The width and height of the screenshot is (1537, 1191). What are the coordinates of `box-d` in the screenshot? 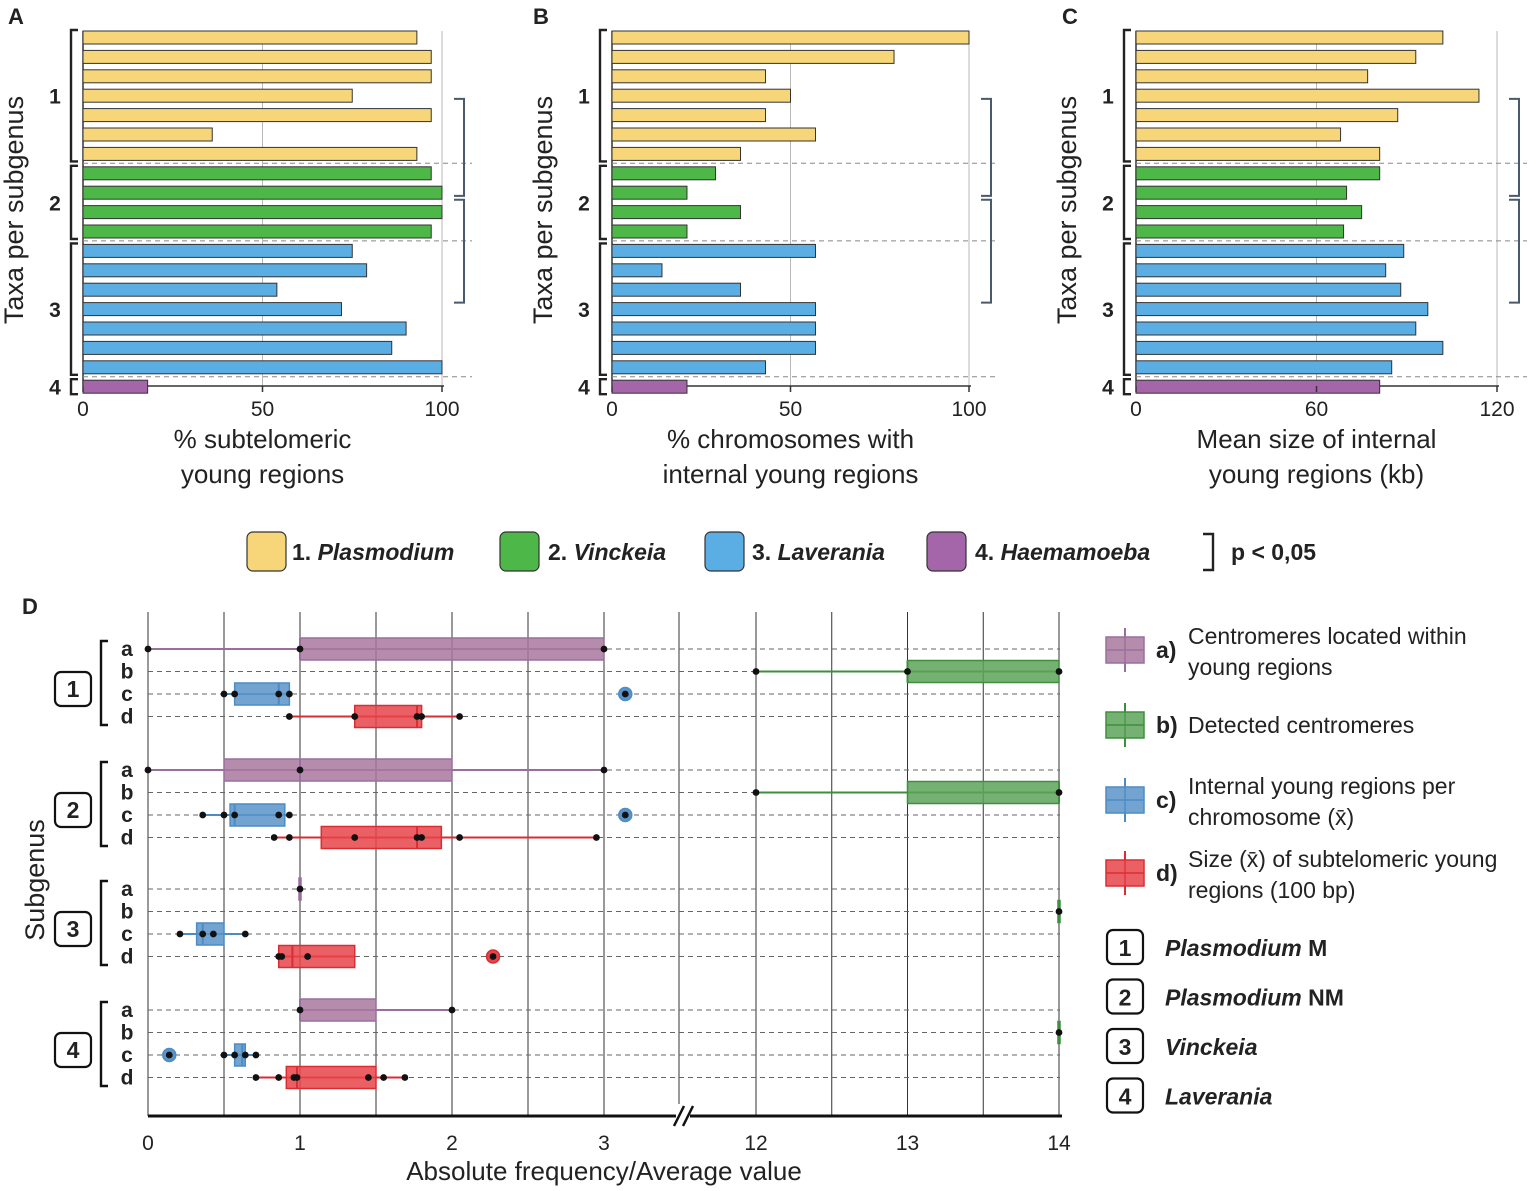 It's located at (381, 837).